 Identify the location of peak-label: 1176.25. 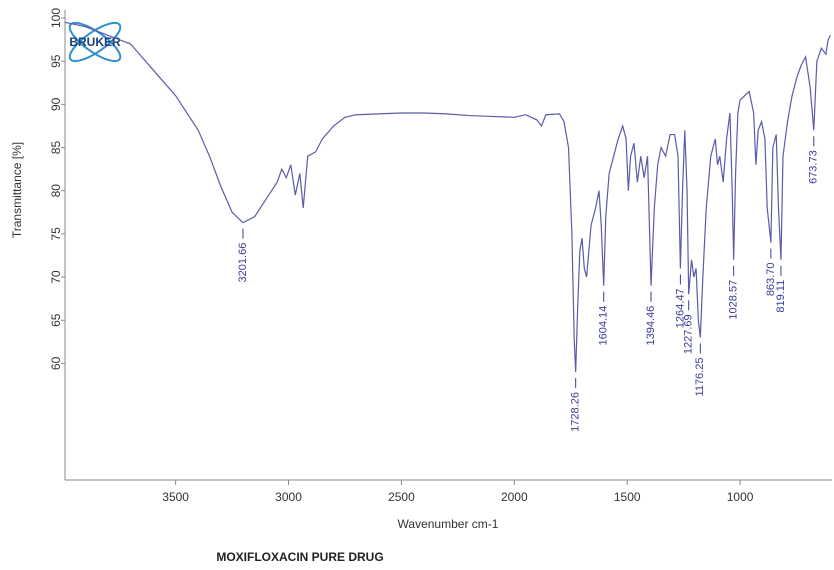
(700, 377).